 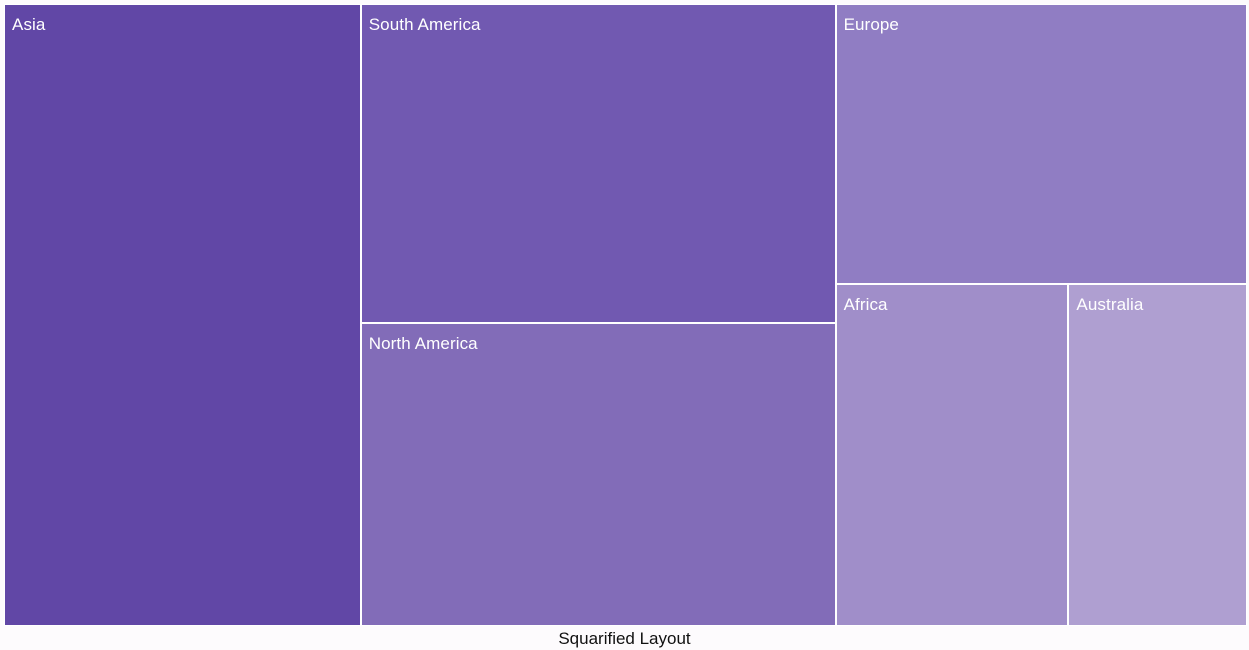 I want to click on tile-label-asia: Asia, so click(x=29, y=24).